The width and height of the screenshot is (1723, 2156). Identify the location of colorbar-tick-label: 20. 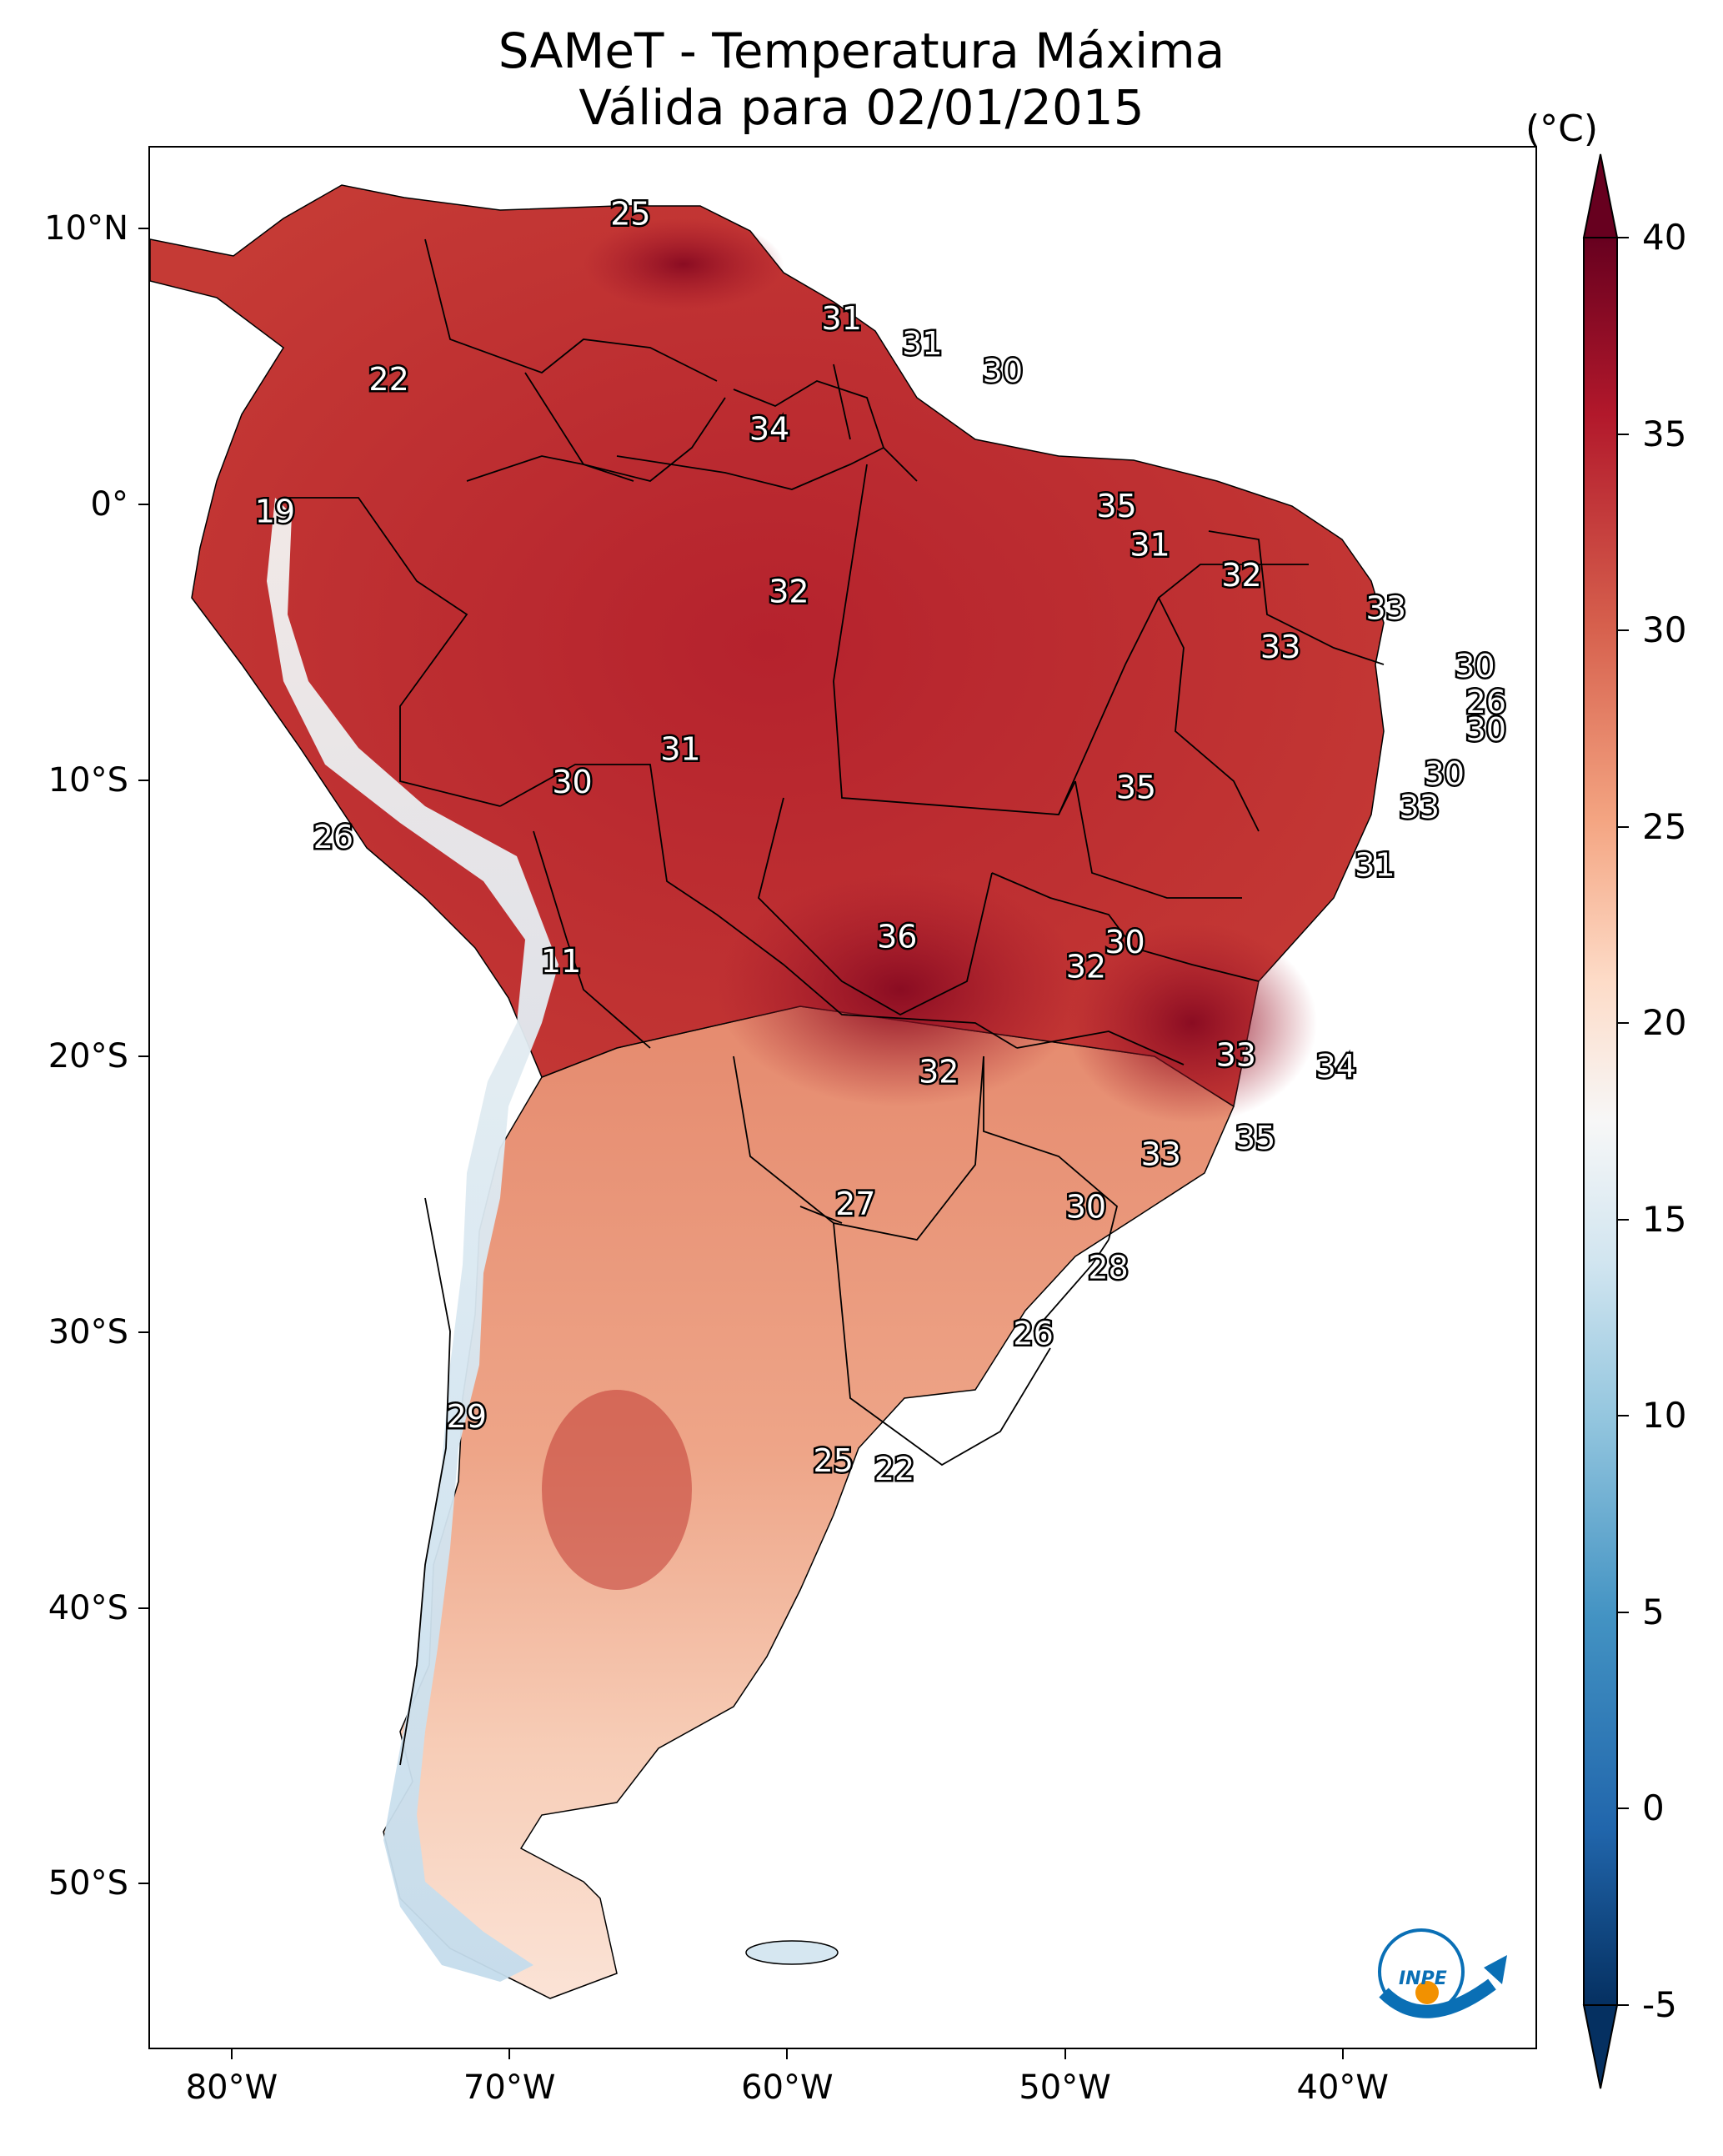
(1664, 1023).